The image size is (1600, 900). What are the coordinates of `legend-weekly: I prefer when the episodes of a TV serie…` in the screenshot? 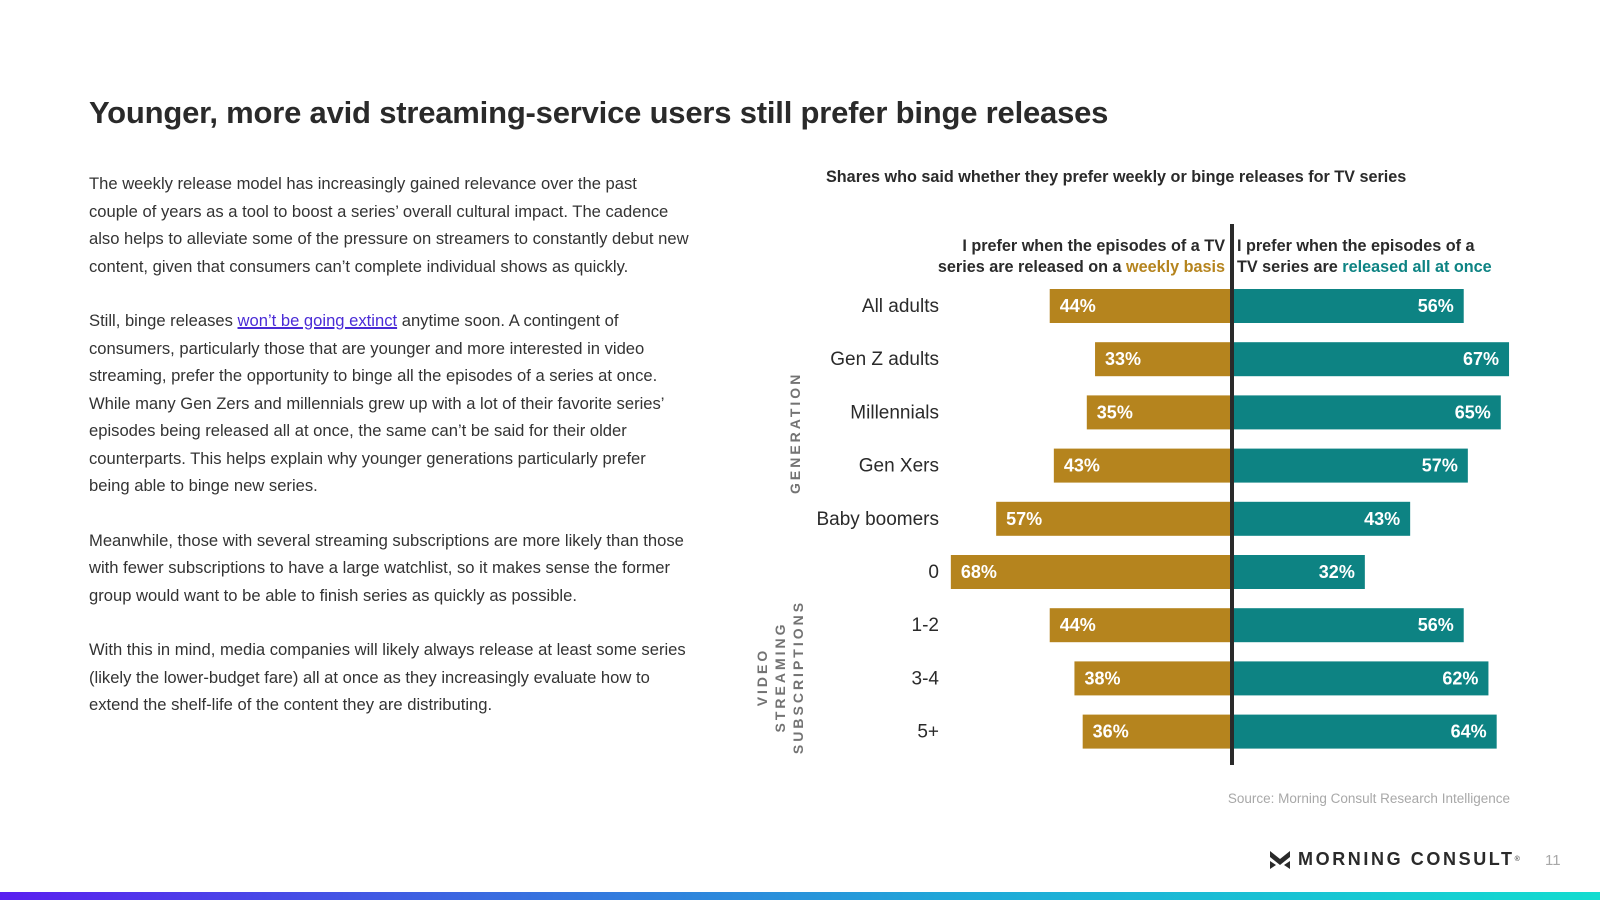 It's located at (1081, 257).